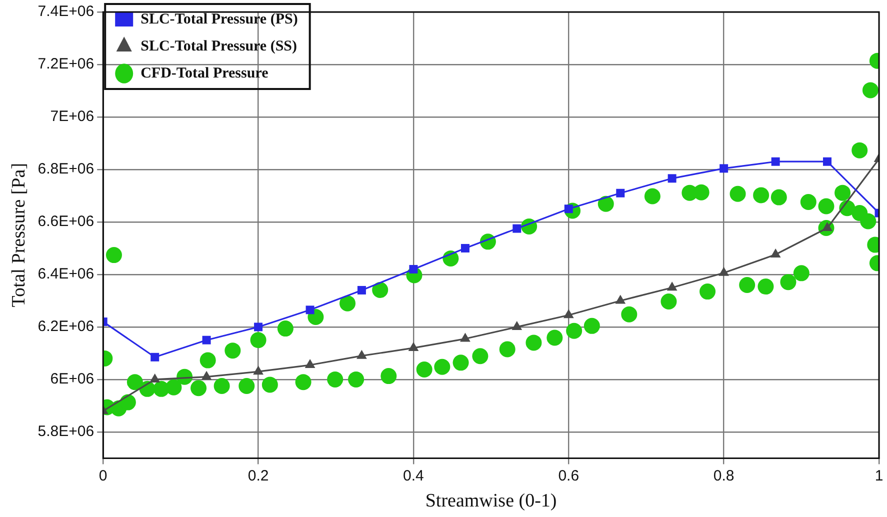  I want to click on y-tick-label: 6.2E+06, so click(66, 327).